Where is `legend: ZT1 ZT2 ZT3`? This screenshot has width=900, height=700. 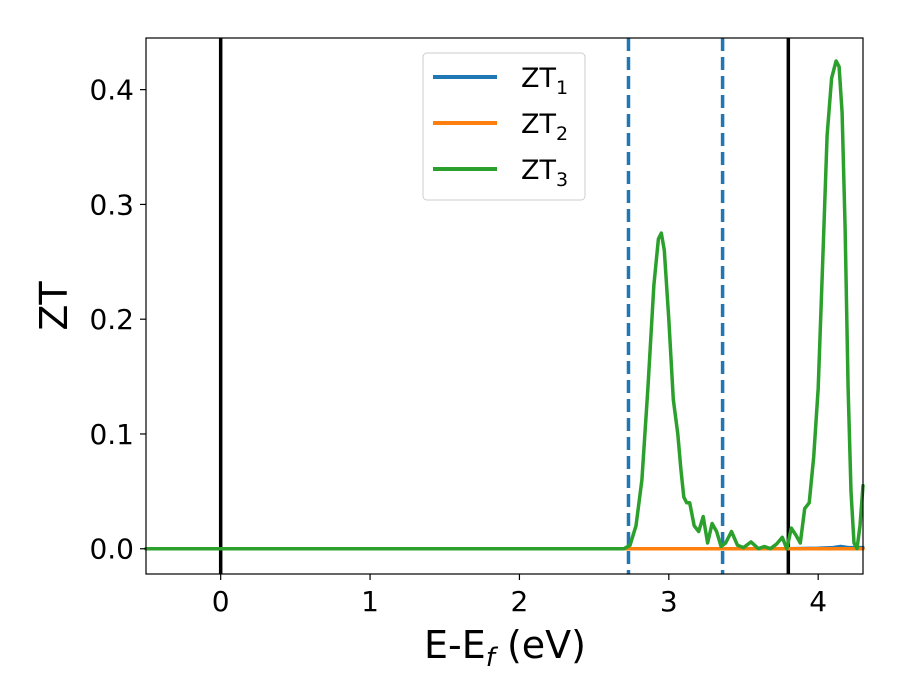
legend: ZT1 ZT2 ZT3 is located at coordinates (504, 126).